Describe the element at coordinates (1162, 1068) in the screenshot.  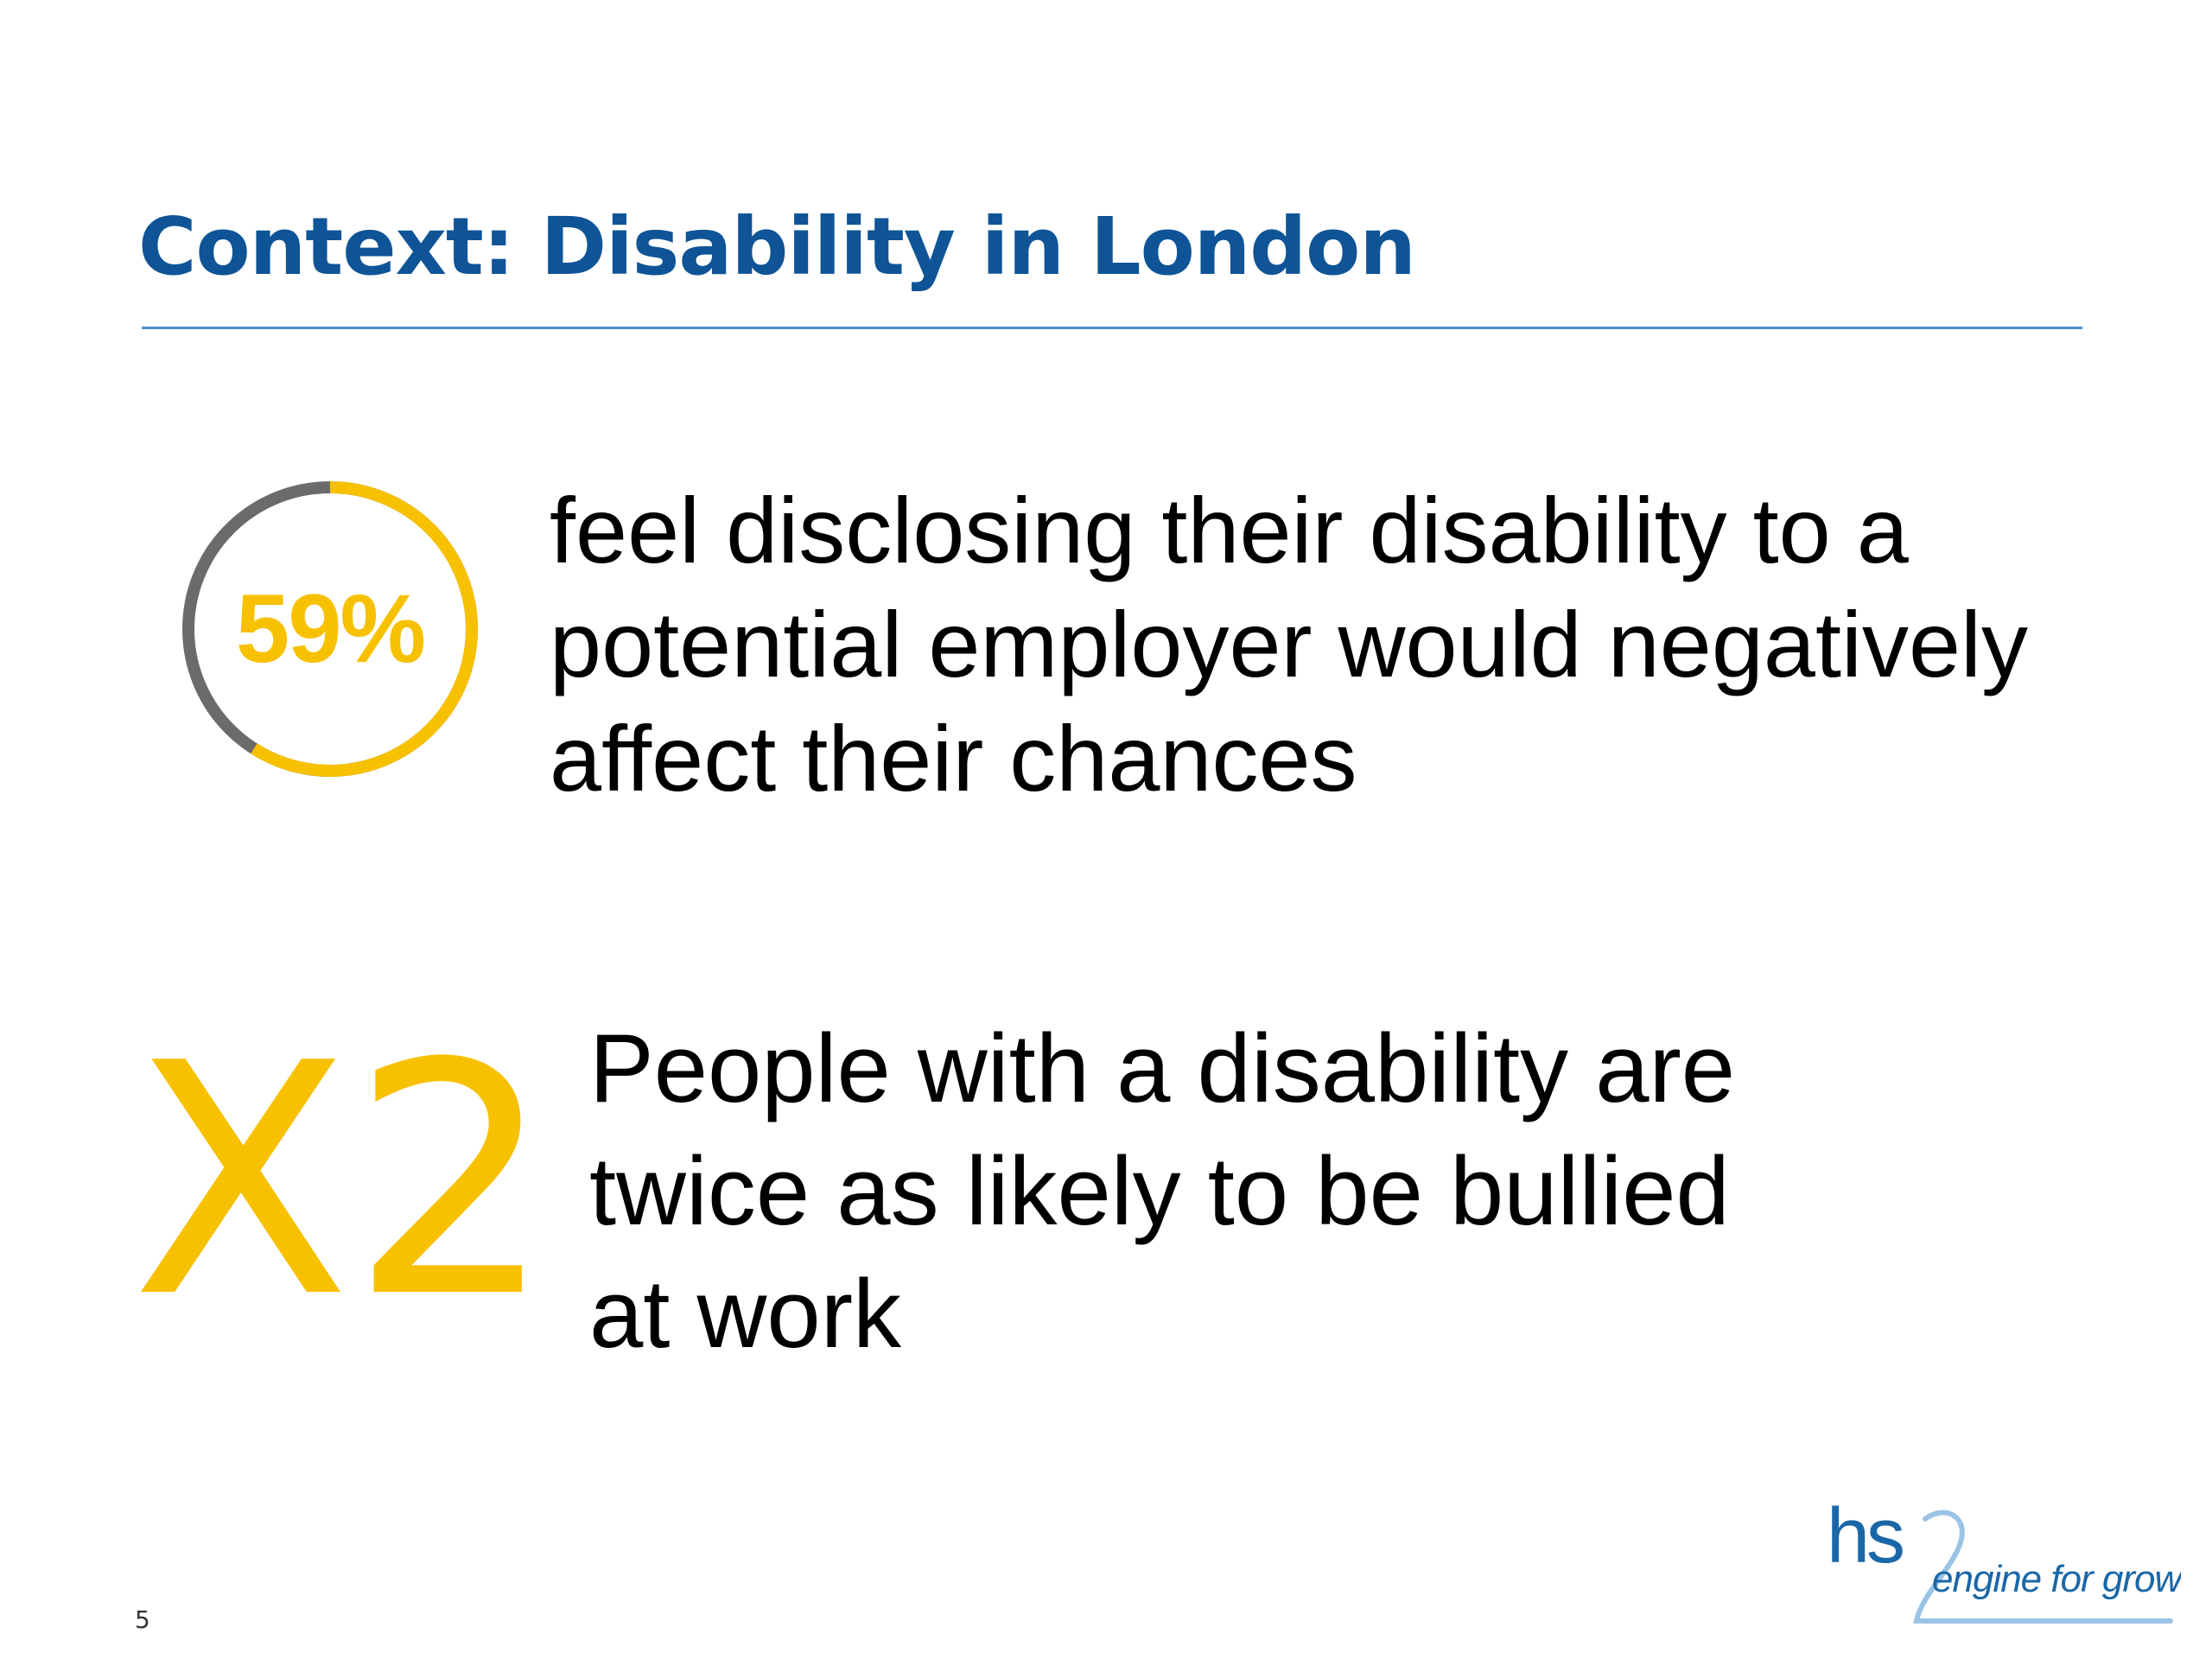
I see `stat-2-line-1: People with a disability are` at that location.